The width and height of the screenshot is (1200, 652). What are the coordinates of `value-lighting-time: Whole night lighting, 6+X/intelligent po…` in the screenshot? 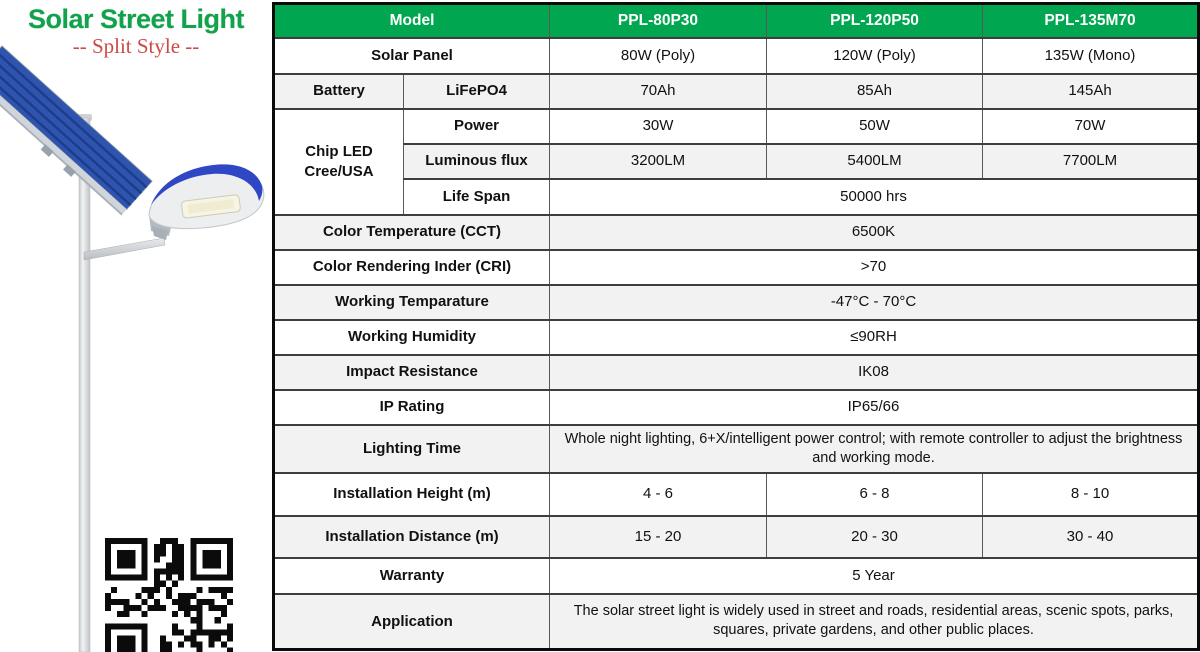 It's located at (874, 448).